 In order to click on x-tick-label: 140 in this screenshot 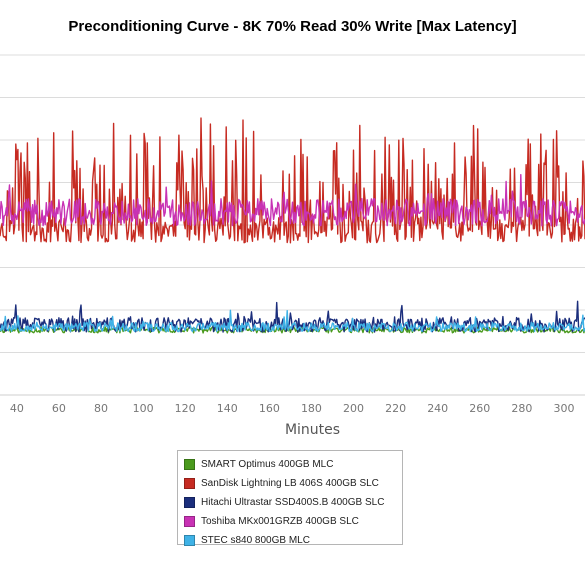, I will do `click(227, 408)`.